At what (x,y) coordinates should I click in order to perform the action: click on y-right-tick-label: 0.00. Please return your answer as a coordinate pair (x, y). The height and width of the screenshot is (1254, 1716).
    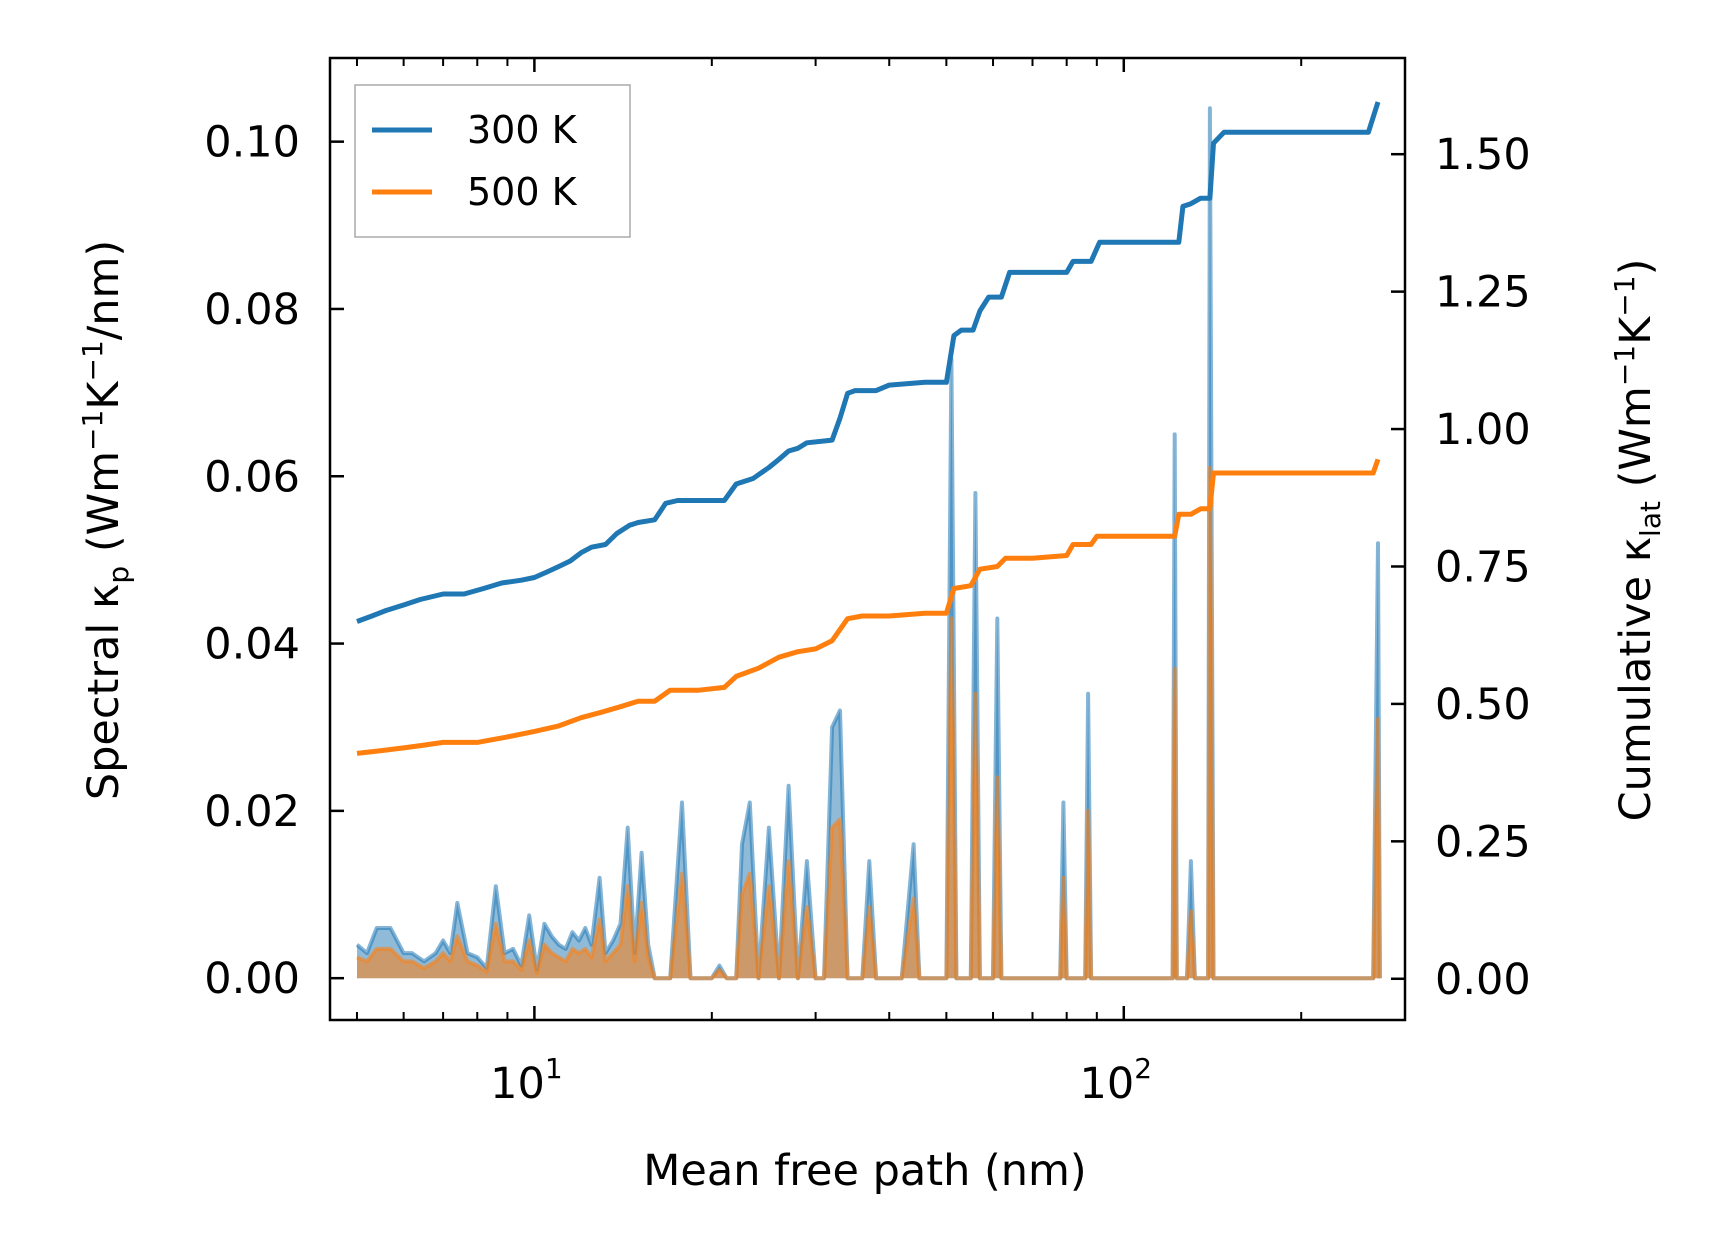
    Looking at the image, I should click on (1483, 980).